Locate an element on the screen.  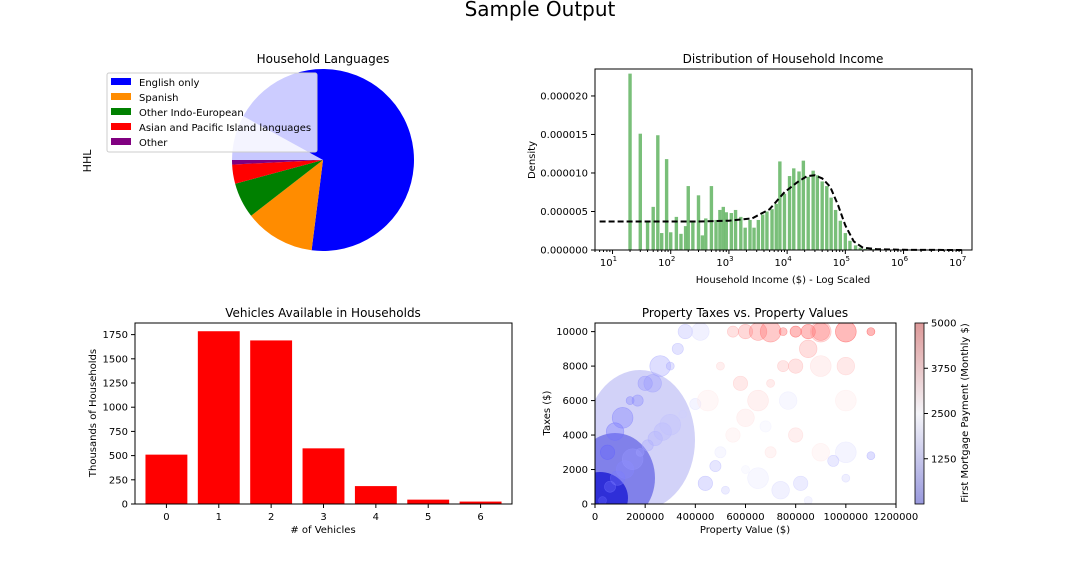
vehicles-ytick-label: 750 is located at coordinates (118, 432).